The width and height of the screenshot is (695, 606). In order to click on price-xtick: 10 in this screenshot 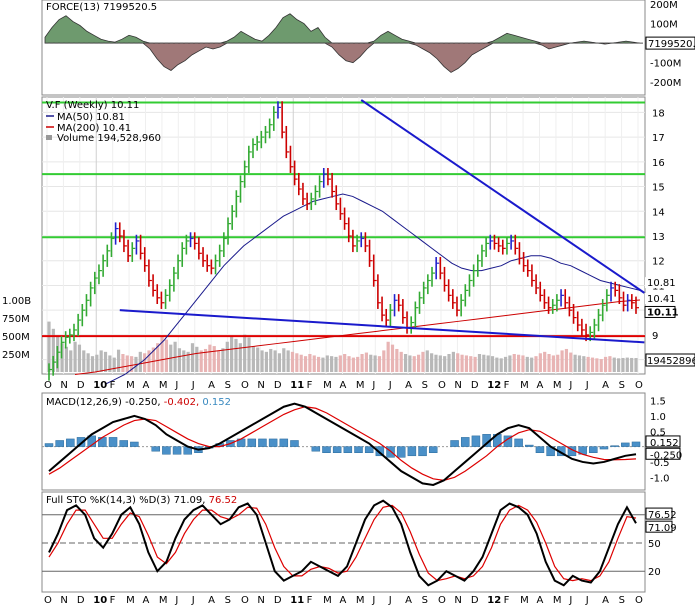, I will do `click(100, 385)`.